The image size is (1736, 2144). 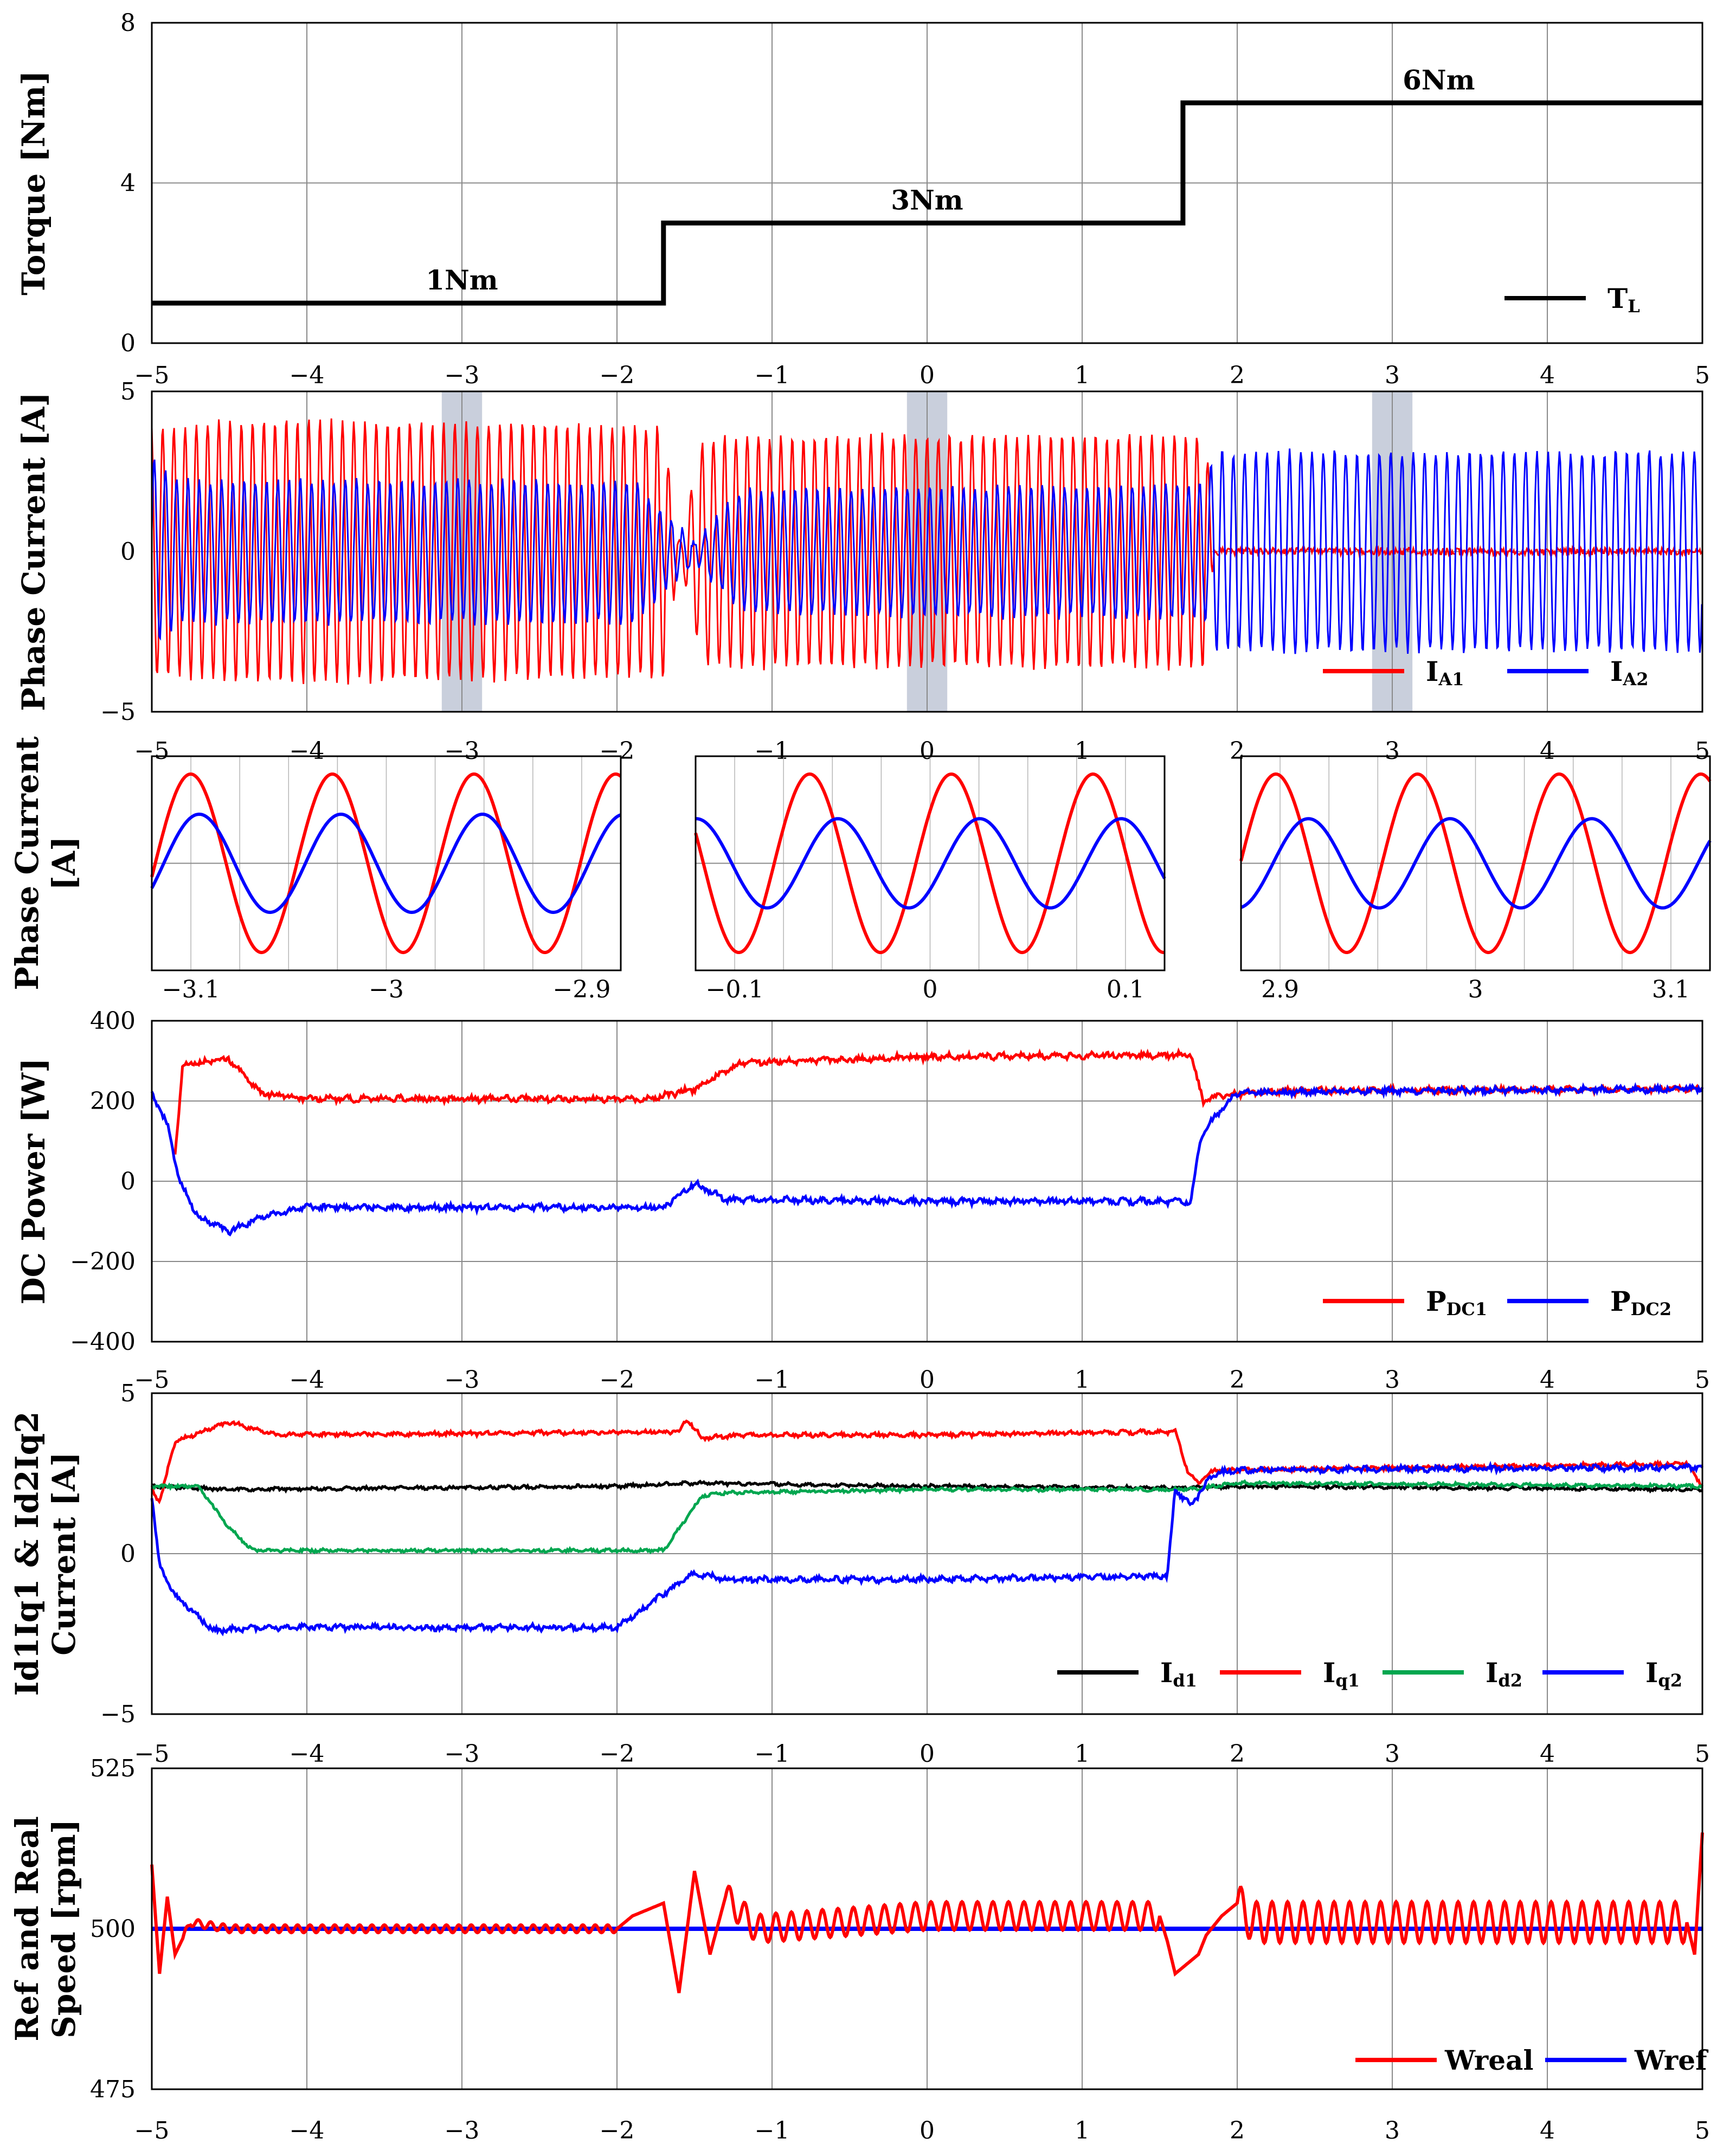 What do you see at coordinates (27, 863) in the screenshot?
I see `zoom-y-axis-label: Phase Current` at bounding box center [27, 863].